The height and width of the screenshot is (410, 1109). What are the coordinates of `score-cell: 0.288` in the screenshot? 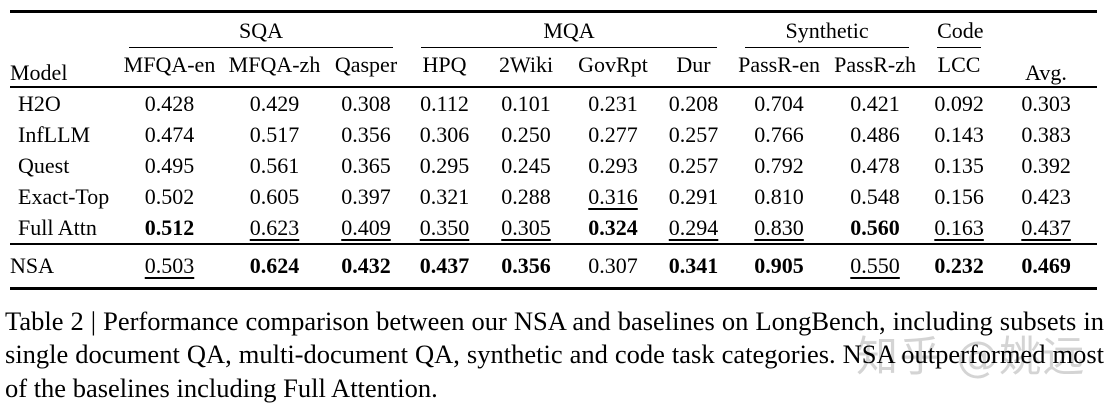 It's located at (526, 196).